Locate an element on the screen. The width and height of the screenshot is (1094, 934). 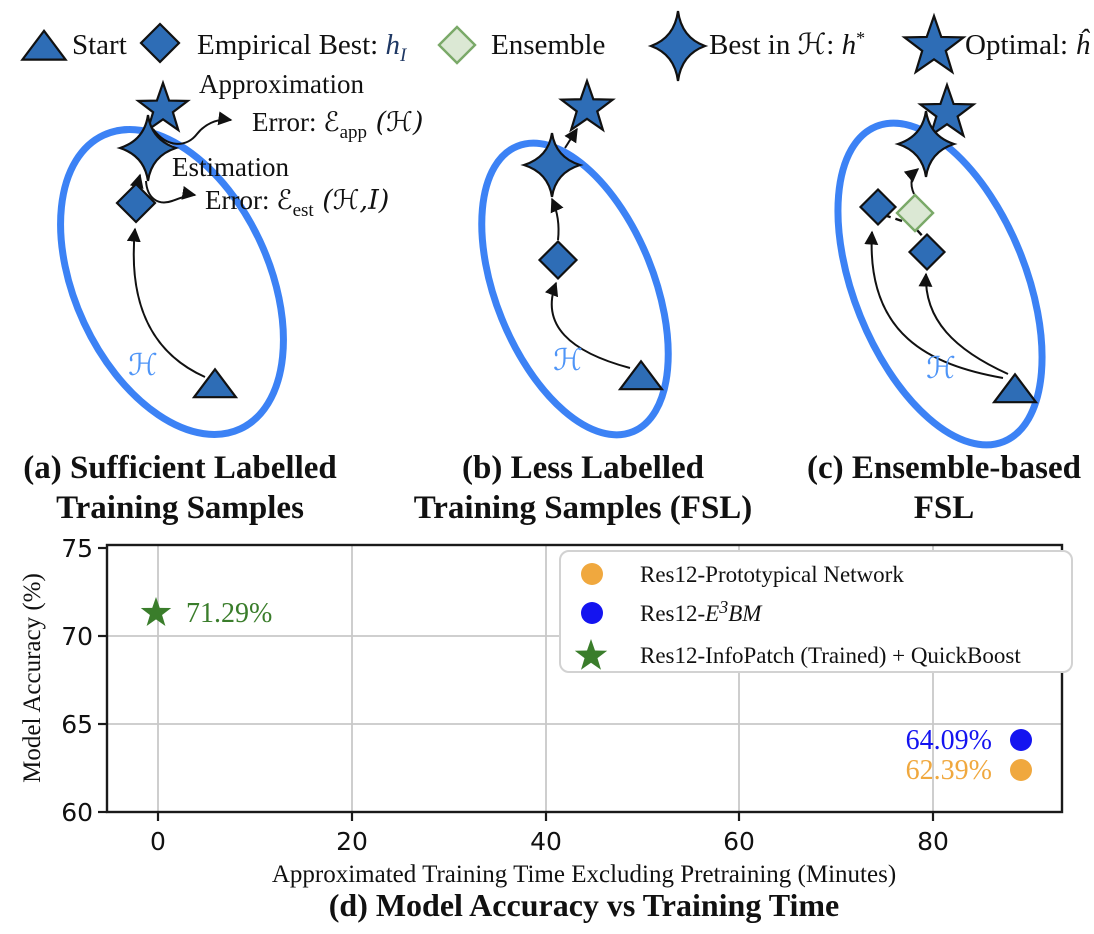
caption-b-line1: (b) Less Labelled is located at coordinates (583, 468).